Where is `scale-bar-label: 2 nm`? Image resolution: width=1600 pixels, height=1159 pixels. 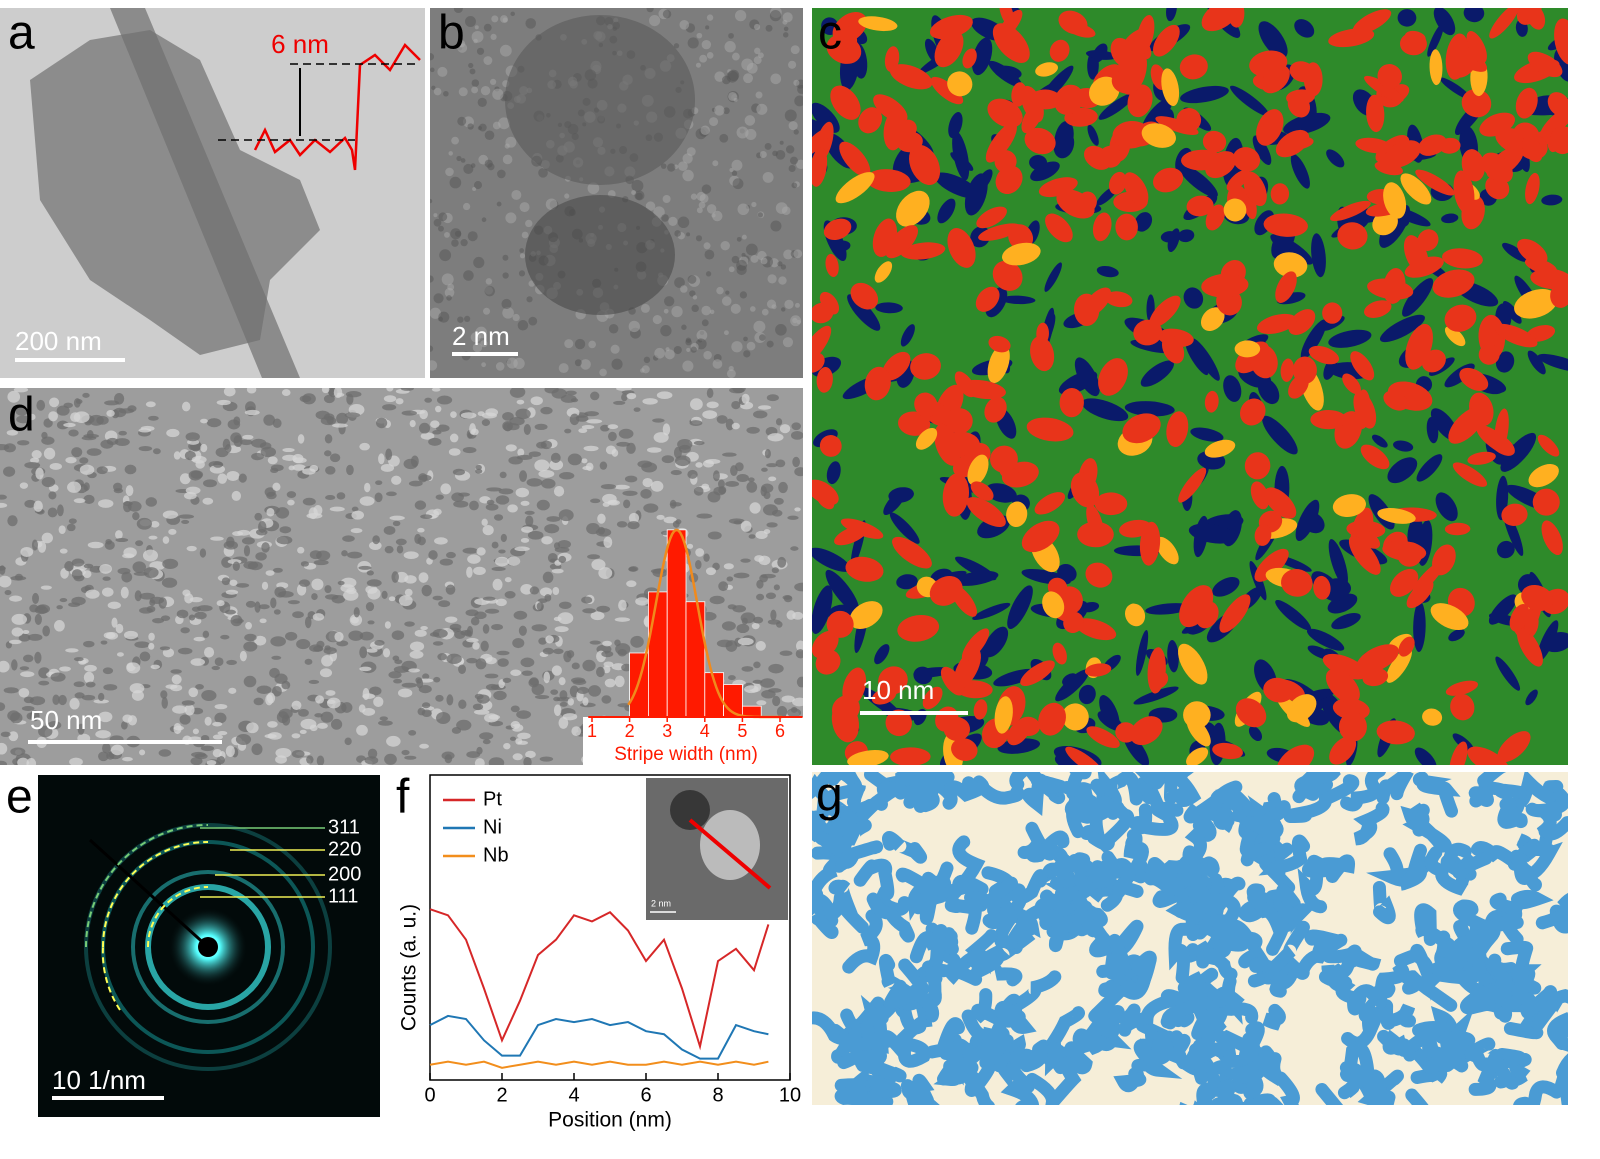 scale-bar-label: 2 nm is located at coordinates (661, 903).